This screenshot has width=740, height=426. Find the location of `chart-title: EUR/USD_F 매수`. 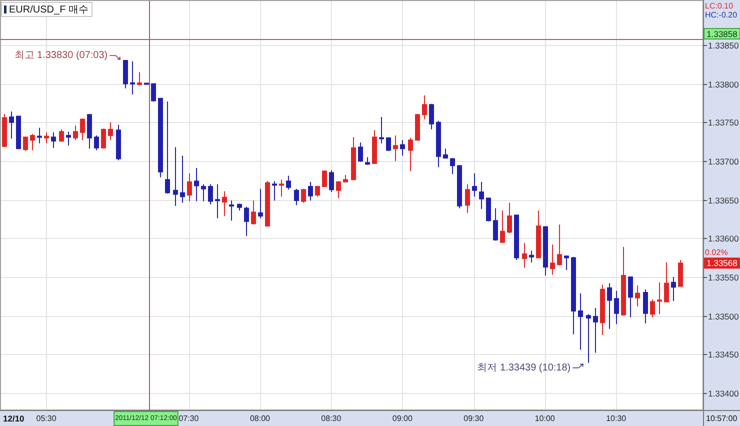

chart-title: EUR/USD_F 매수 is located at coordinates (48, 10).